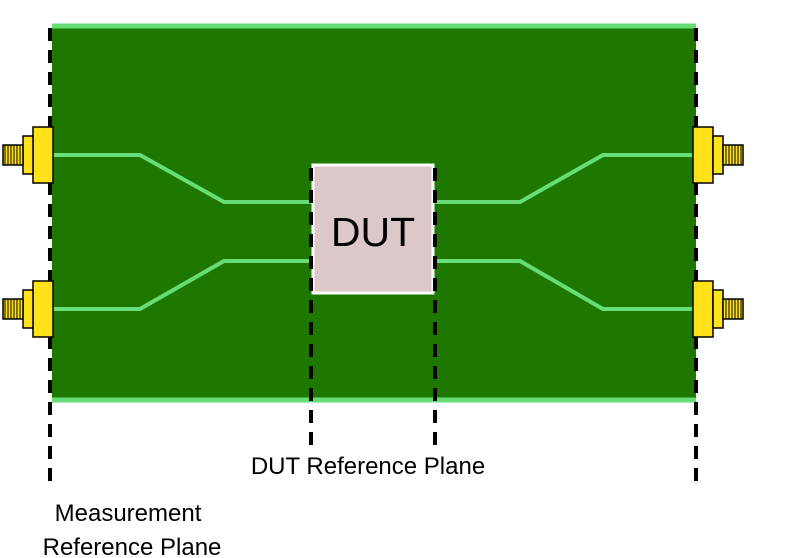  I want to click on trace-left-lower, so click(182, 285).